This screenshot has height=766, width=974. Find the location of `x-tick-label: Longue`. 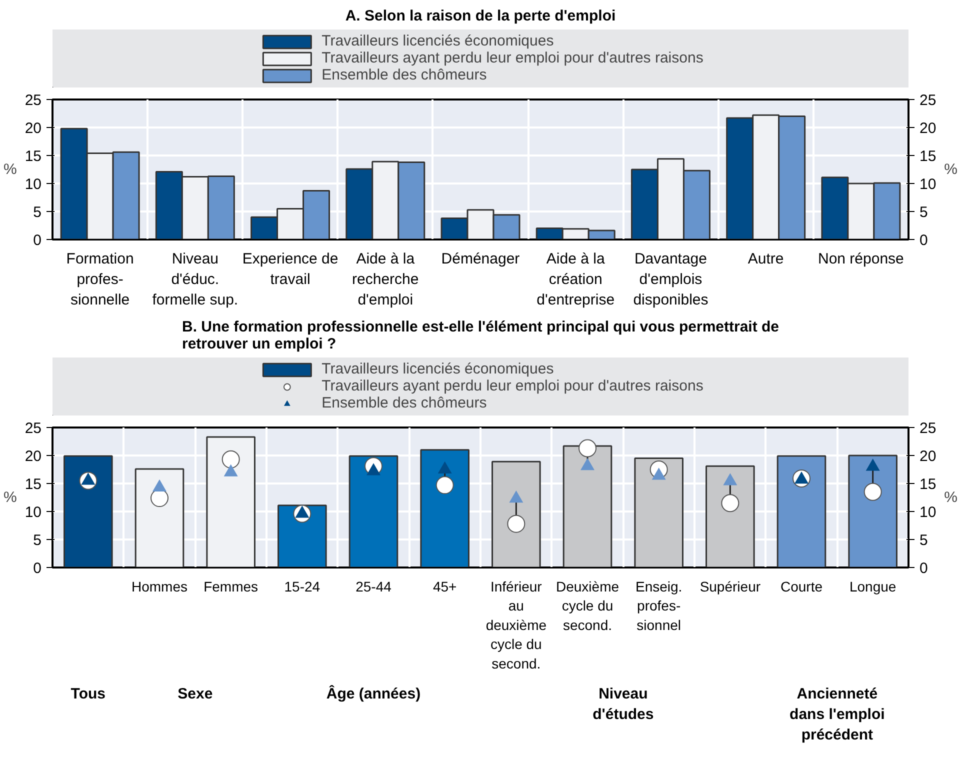

x-tick-label: Longue is located at coordinates (872, 586).